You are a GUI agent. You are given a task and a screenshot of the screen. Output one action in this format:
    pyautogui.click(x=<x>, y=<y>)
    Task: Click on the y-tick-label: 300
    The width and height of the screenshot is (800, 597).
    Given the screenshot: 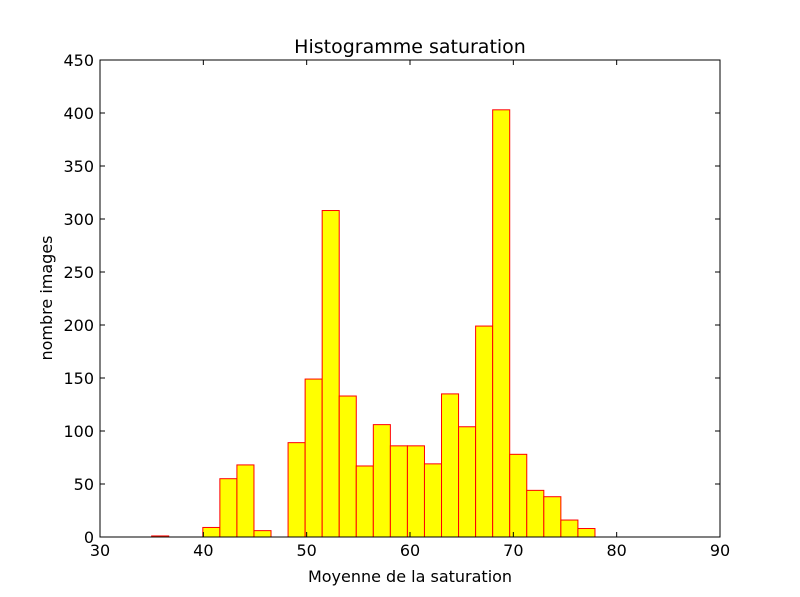 What is the action you would take?
    pyautogui.click(x=78, y=219)
    